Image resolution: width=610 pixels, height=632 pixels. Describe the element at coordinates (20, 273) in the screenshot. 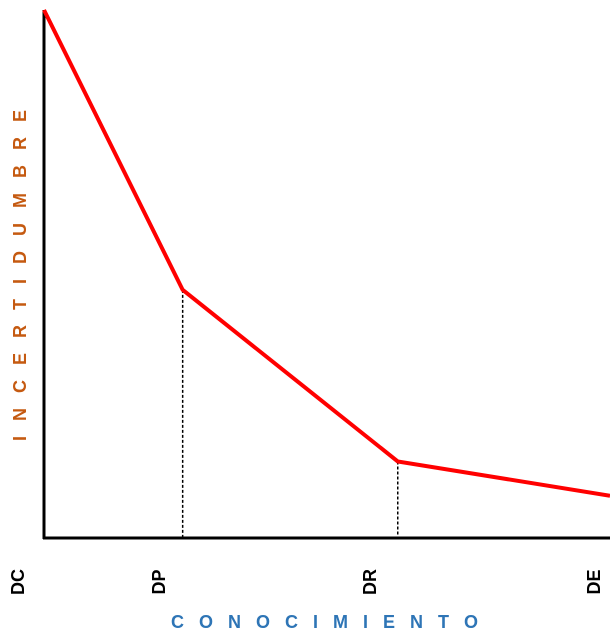

I see `y-axis-title: I N C E R T I D U M B R E` at that location.